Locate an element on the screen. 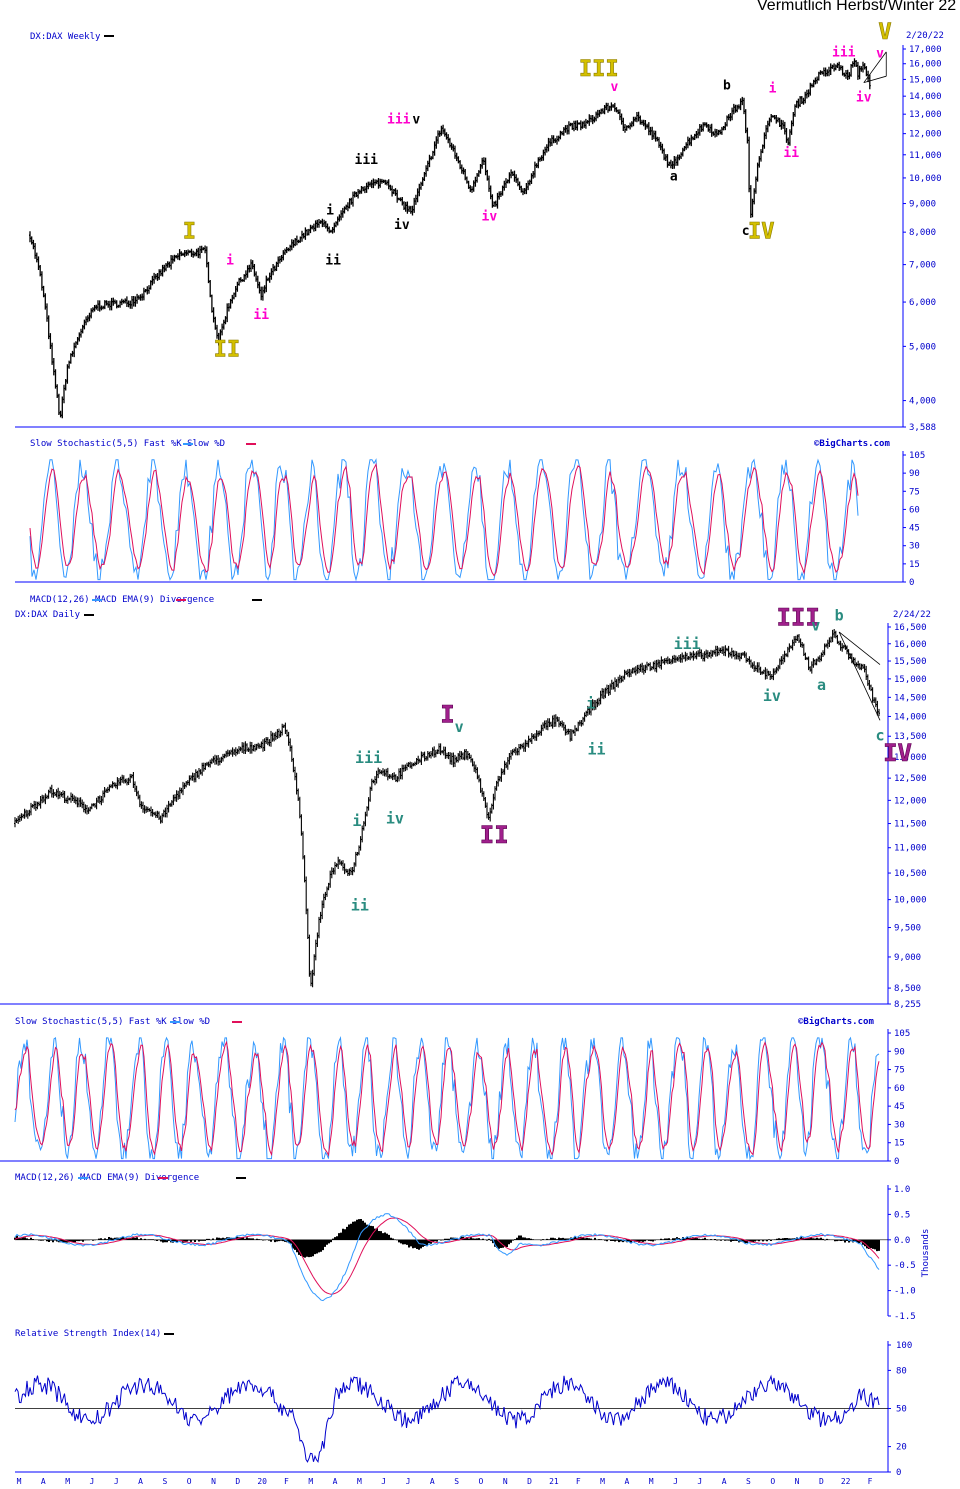 The image size is (960, 1489). daily-title-swatch is located at coordinates (89, 615).